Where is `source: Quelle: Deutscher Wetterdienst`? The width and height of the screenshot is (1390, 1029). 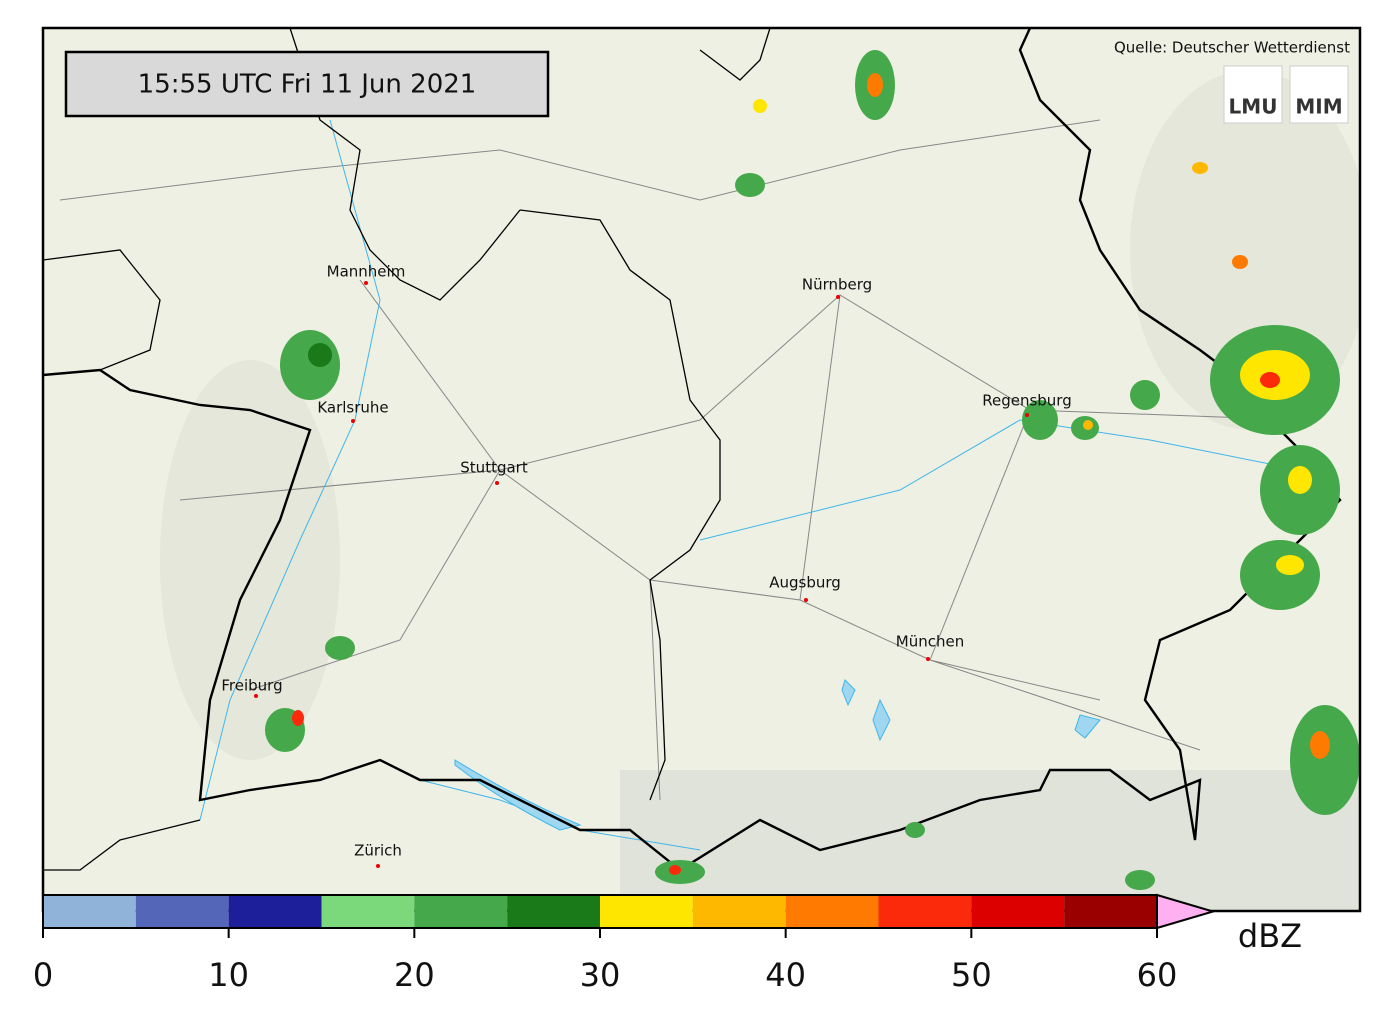
source: Quelle: Deutscher Wetterdienst is located at coordinates (1232, 48).